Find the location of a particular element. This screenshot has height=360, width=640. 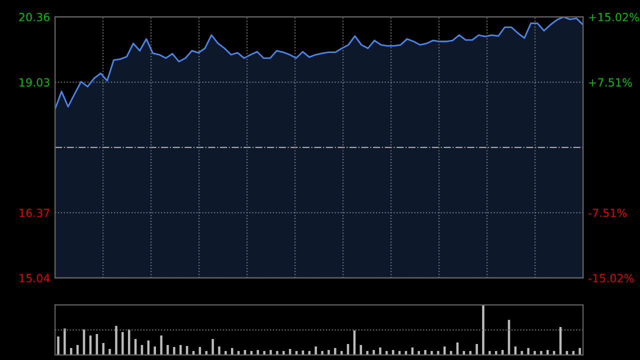

y2-tick-label: +15.02% is located at coordinates (614, 17).